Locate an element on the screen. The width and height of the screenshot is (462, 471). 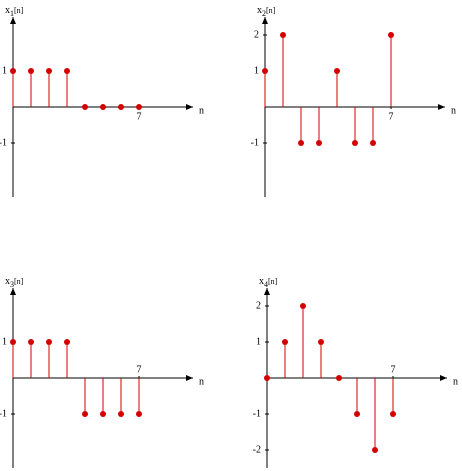
chart-title: x2[n] is located at coordinates (266, 11).